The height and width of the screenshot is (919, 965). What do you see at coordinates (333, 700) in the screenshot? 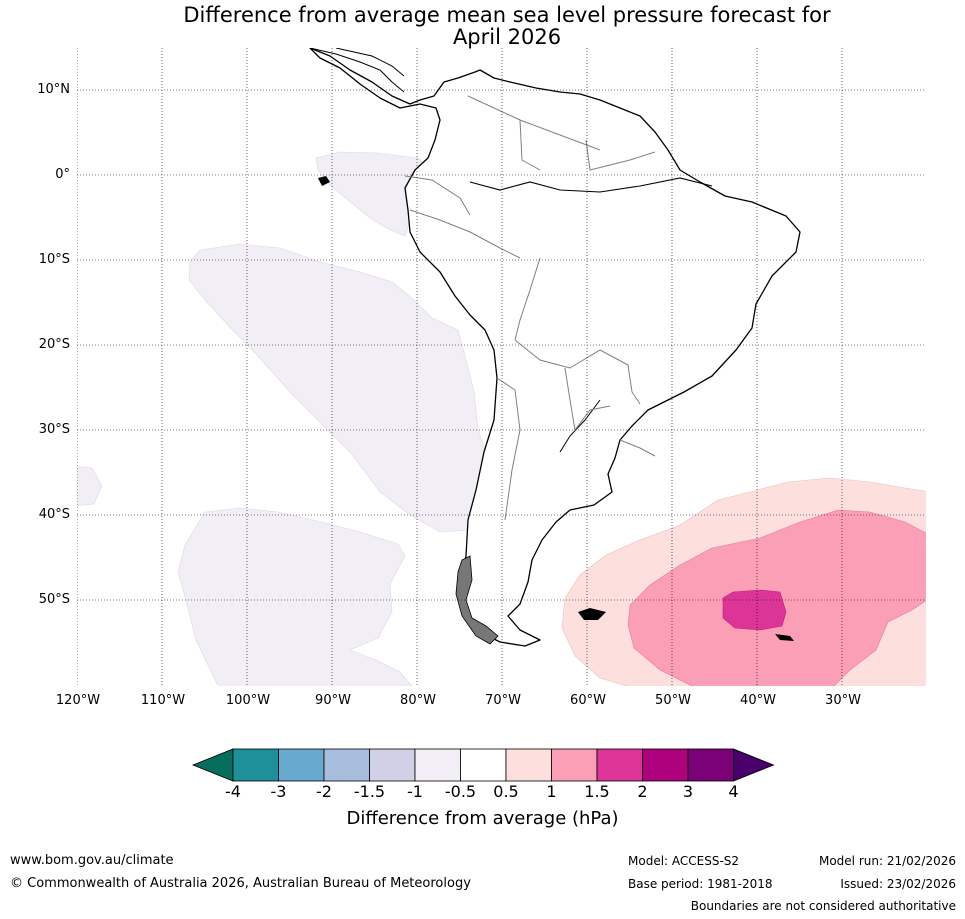
I see `lon-label-90w: 90°W` at bounding box center [333, 700].